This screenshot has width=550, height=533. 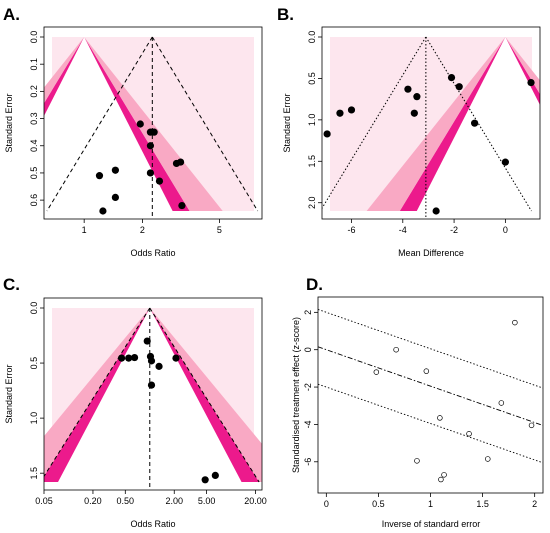 I want to click on panel-d-letter: D., so click(x=314, y=284).